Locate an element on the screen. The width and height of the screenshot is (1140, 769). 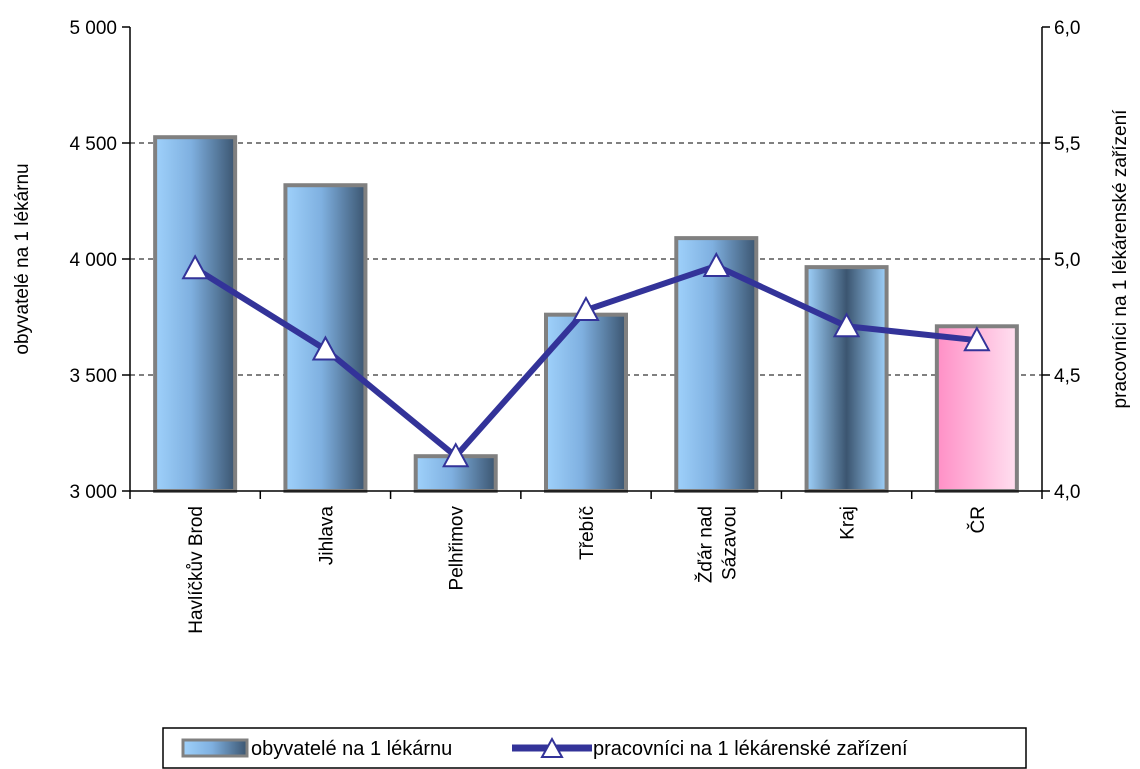
x-tick-label: ČR is located at coordinates (978, 519).